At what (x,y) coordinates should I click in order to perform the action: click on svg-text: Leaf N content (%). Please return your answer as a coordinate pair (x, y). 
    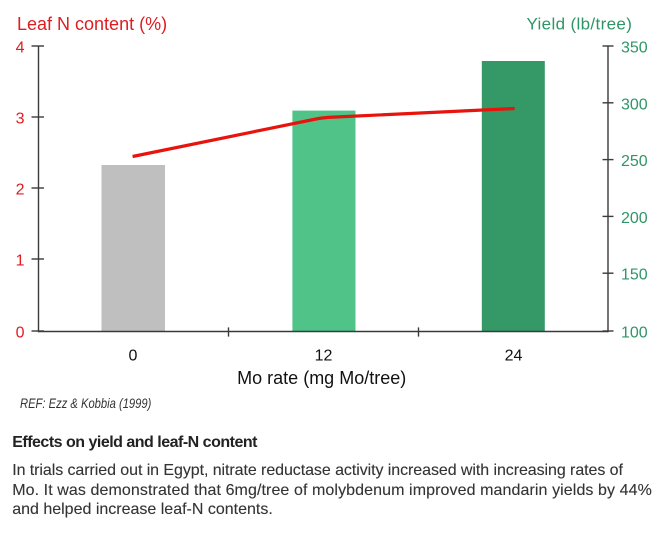
    Looking at the image, I should click on (92, 24).